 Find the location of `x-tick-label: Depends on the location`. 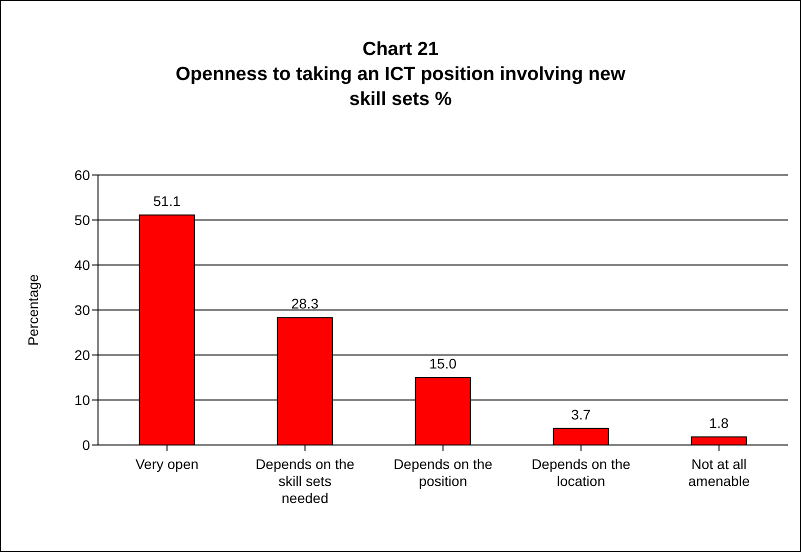

x-tick-label: Depends on the location is located at coordinates (581, 472).